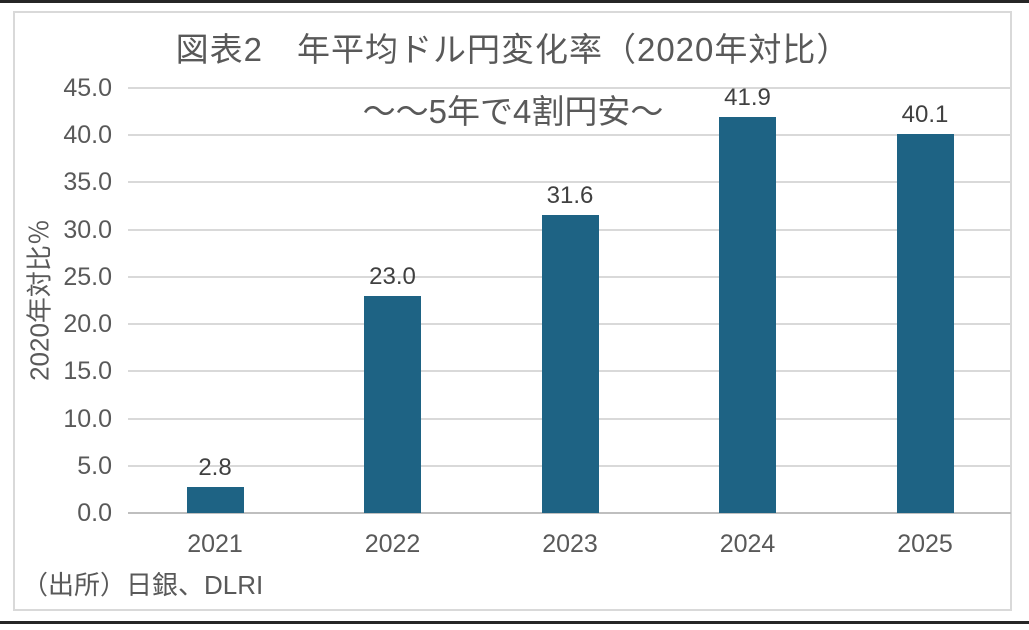 The width and height of the screenshot is (1029, 630). I want to click on chart-subtitle: ～～5年で4割円安～, so click(513, 111).